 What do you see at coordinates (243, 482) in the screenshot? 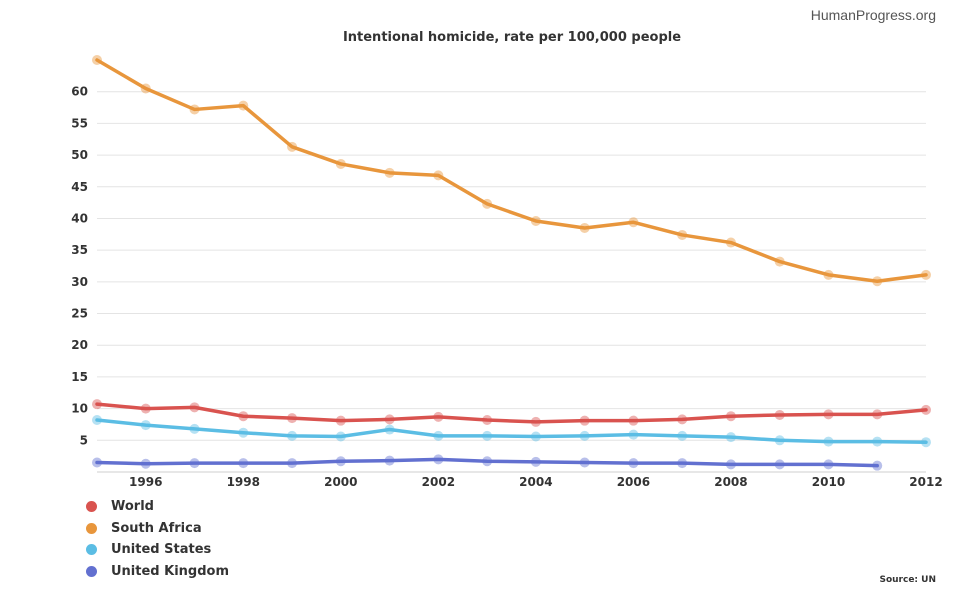
I see `x-tick-label: 1998` at bounding box center [243, 482].